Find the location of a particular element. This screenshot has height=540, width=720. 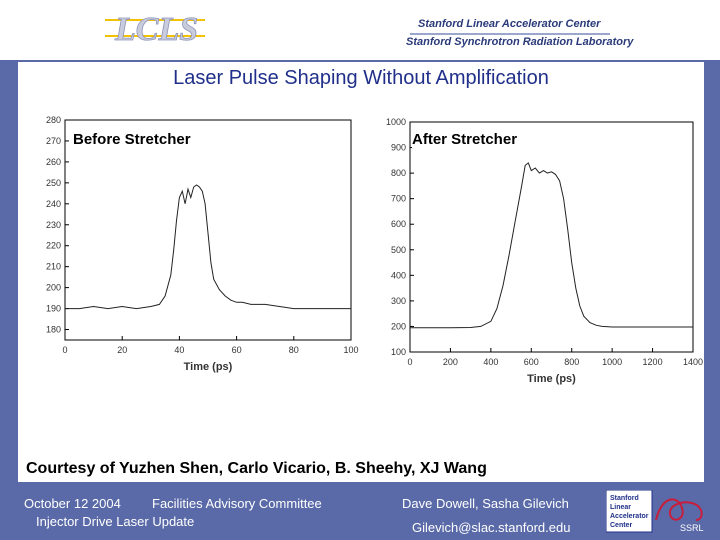

chart-0-ytick-label: 220 is located at coordinates (53, 246).